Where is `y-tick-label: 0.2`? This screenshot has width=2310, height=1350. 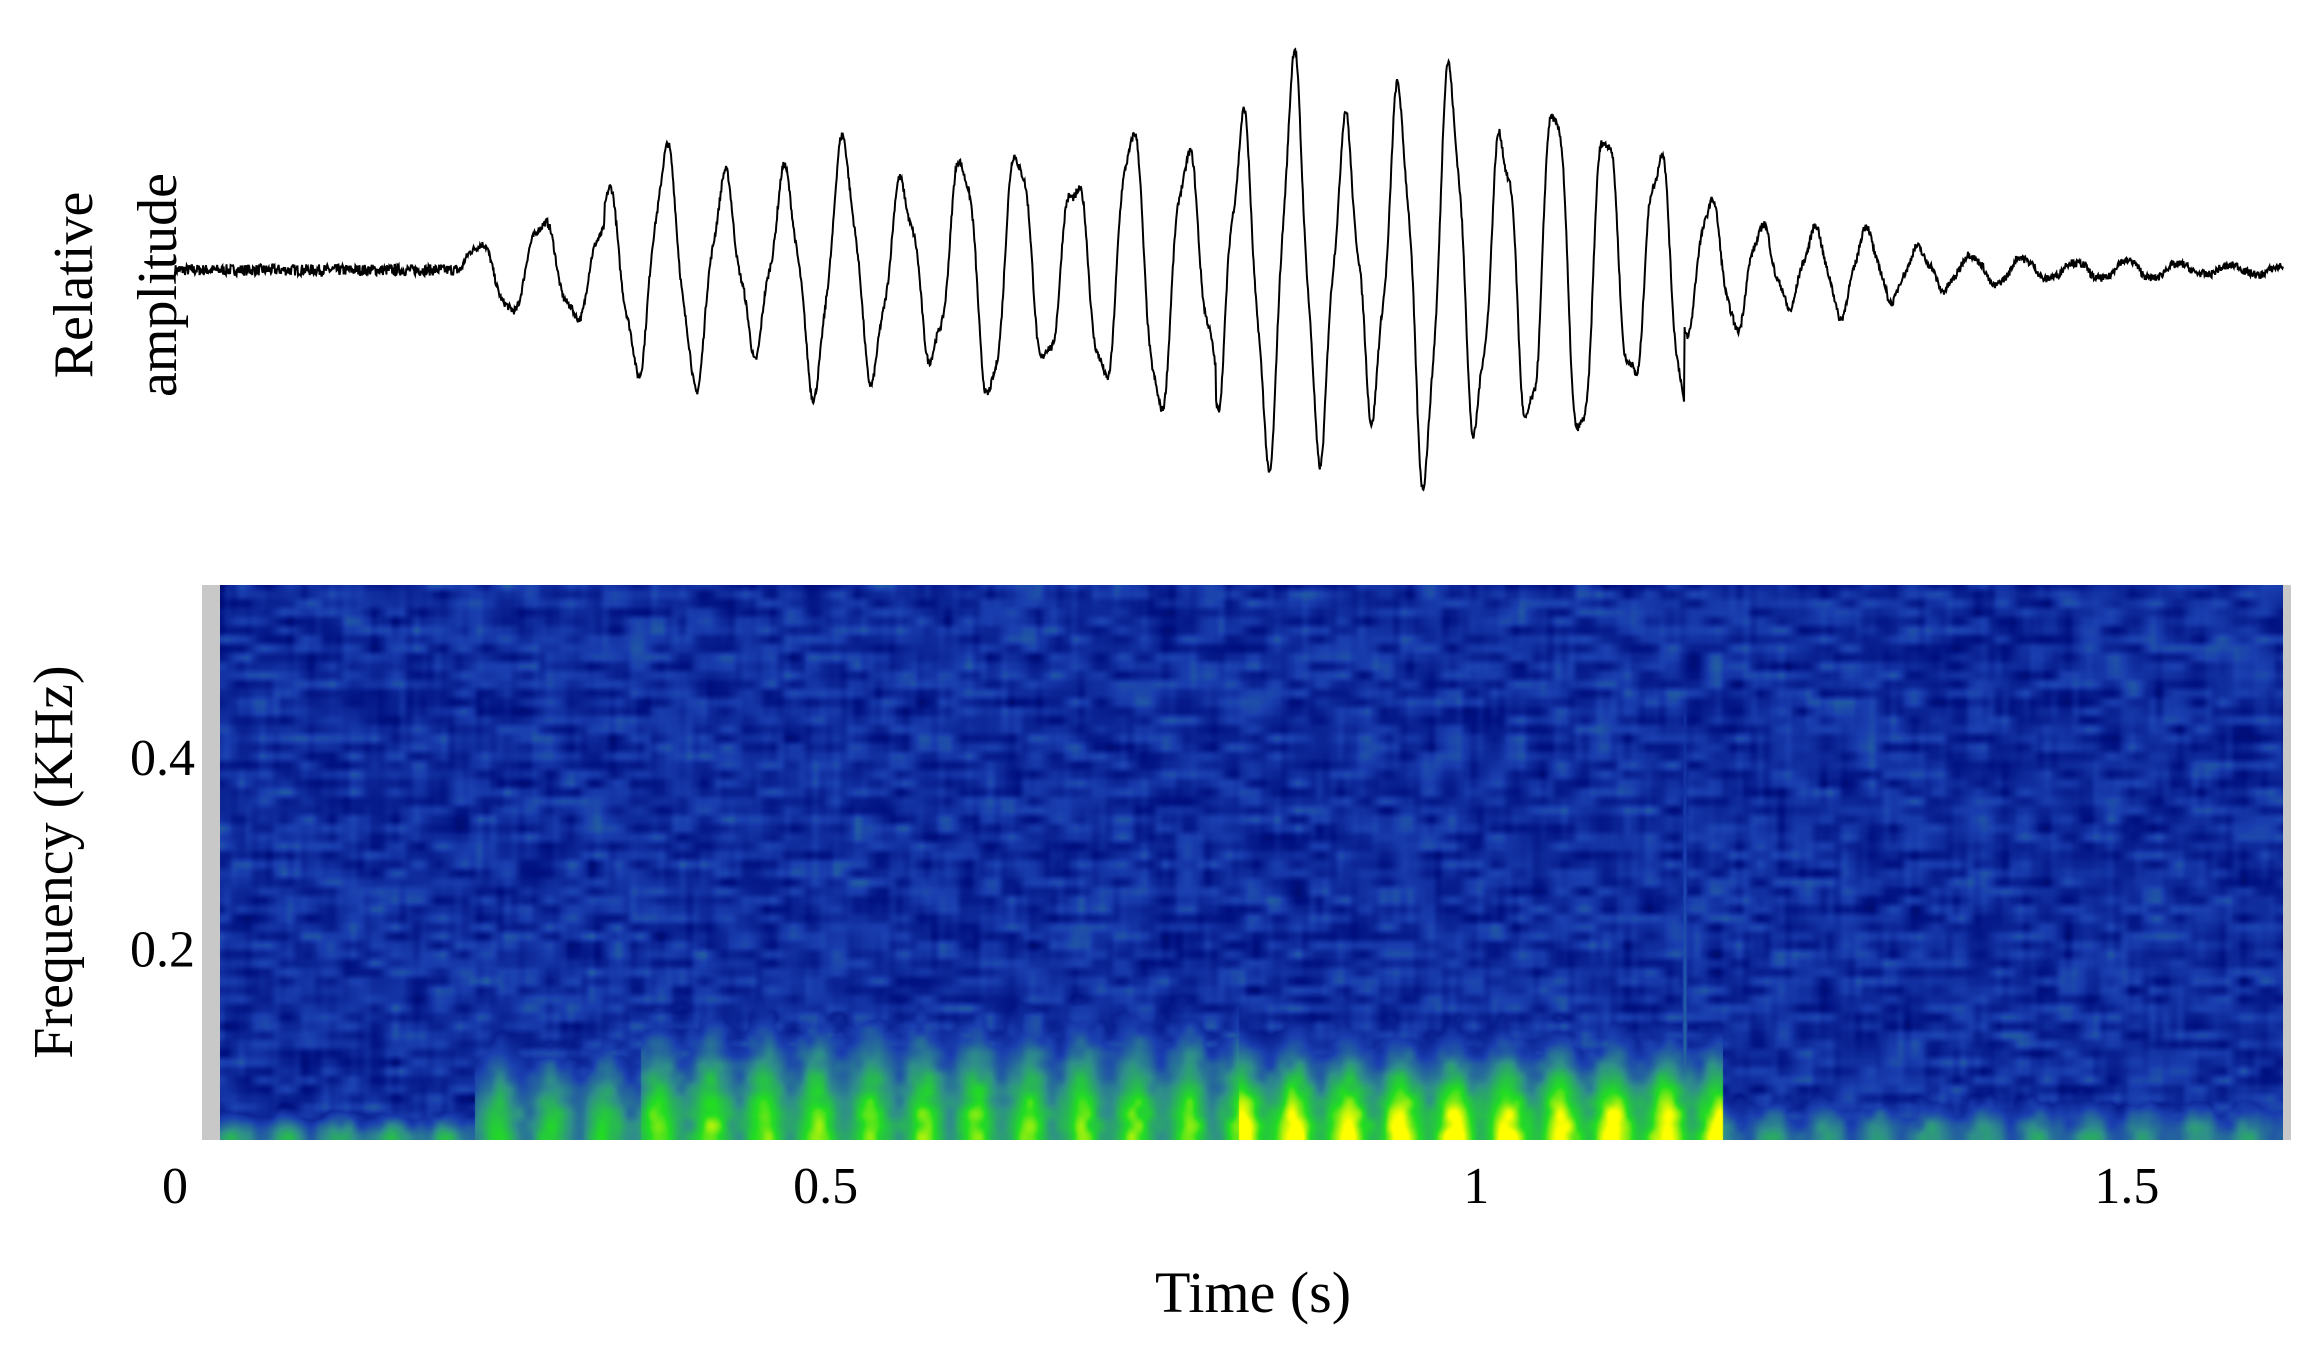 y-tick-label: 0.2 is located at coordinates (162, 950).